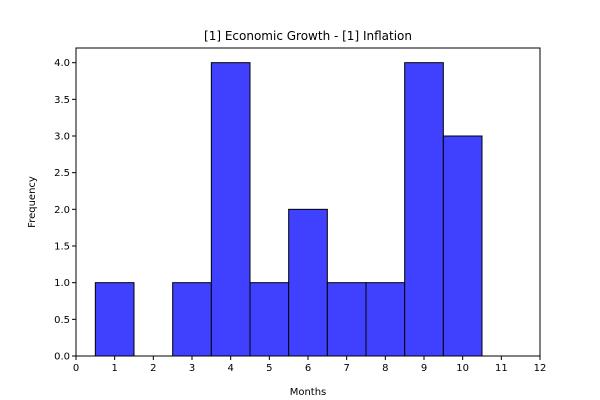 The image size is (600, 400). What do you see at coordinates (62, 173) in the screenshot?
I see `y-tick-label: 2.5` at bounding box center [62, 173].